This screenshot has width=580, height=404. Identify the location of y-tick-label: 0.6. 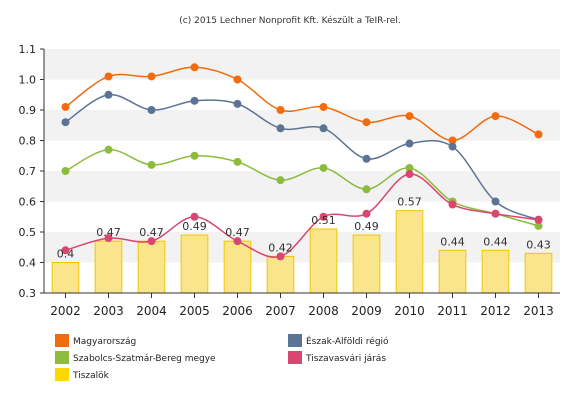
(28, 202).